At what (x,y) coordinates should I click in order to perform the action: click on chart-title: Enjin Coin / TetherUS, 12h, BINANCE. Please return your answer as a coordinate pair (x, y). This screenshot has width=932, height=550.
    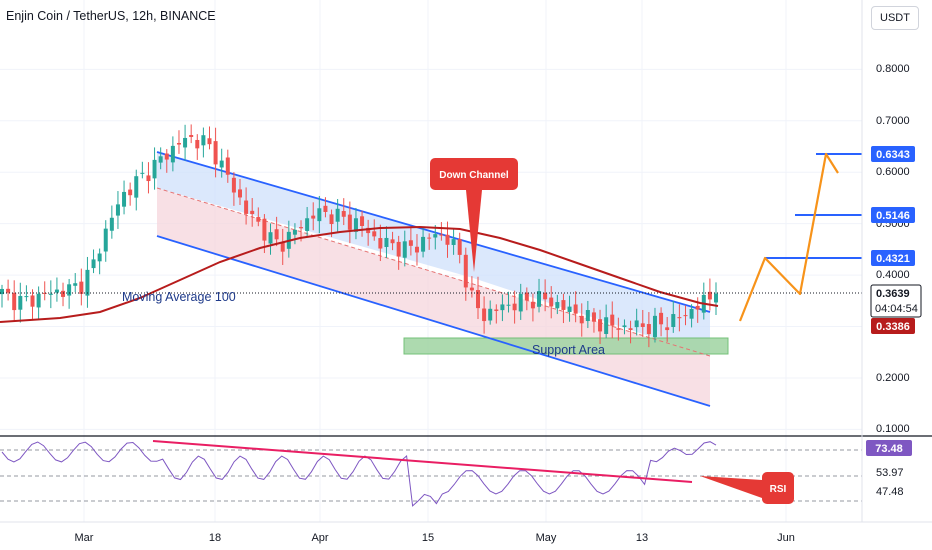
    Looking at the image, I should click on (111, 16).